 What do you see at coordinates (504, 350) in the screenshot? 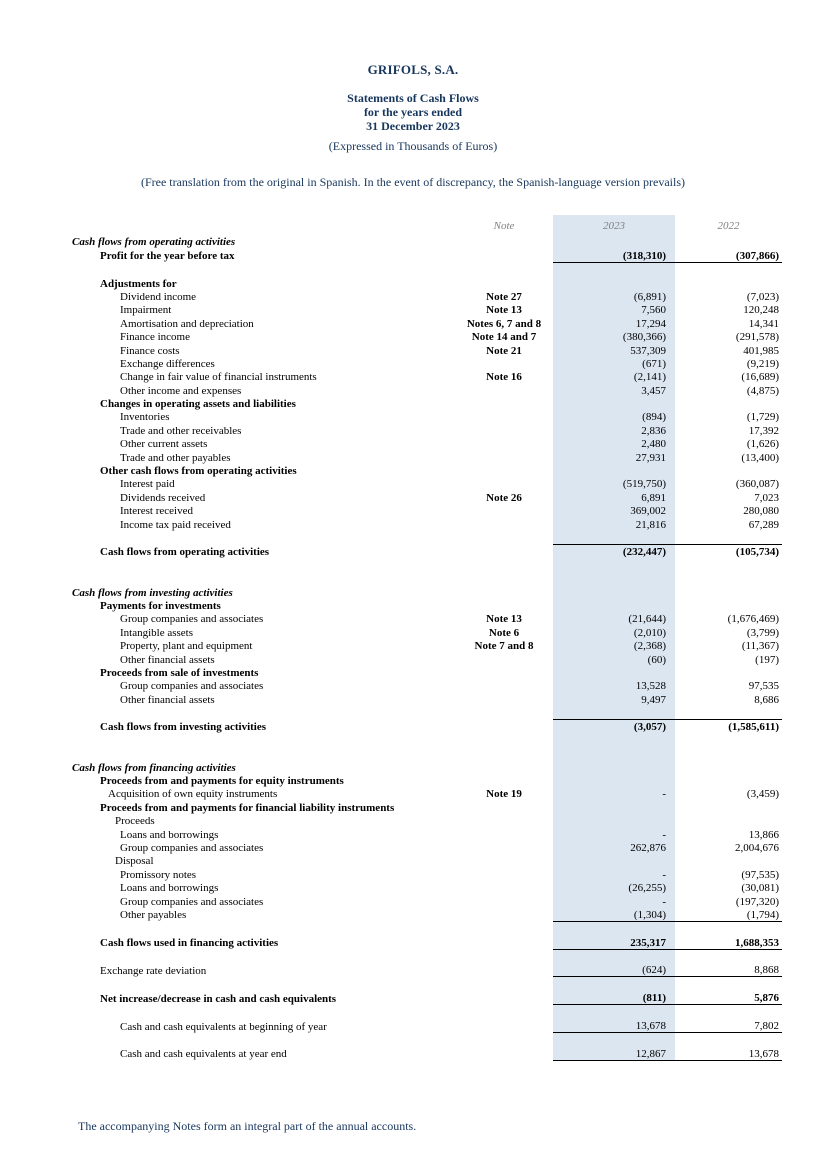
I see `row-note: Note 21` at bounding box center [504, 350].